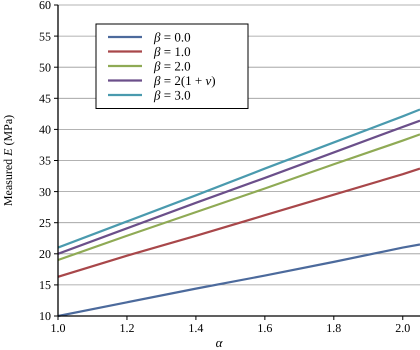  What do you see at coordinates (220, 342) in the screenshot?
I see `x-axis-title: α` at bounding box center [220, 342].